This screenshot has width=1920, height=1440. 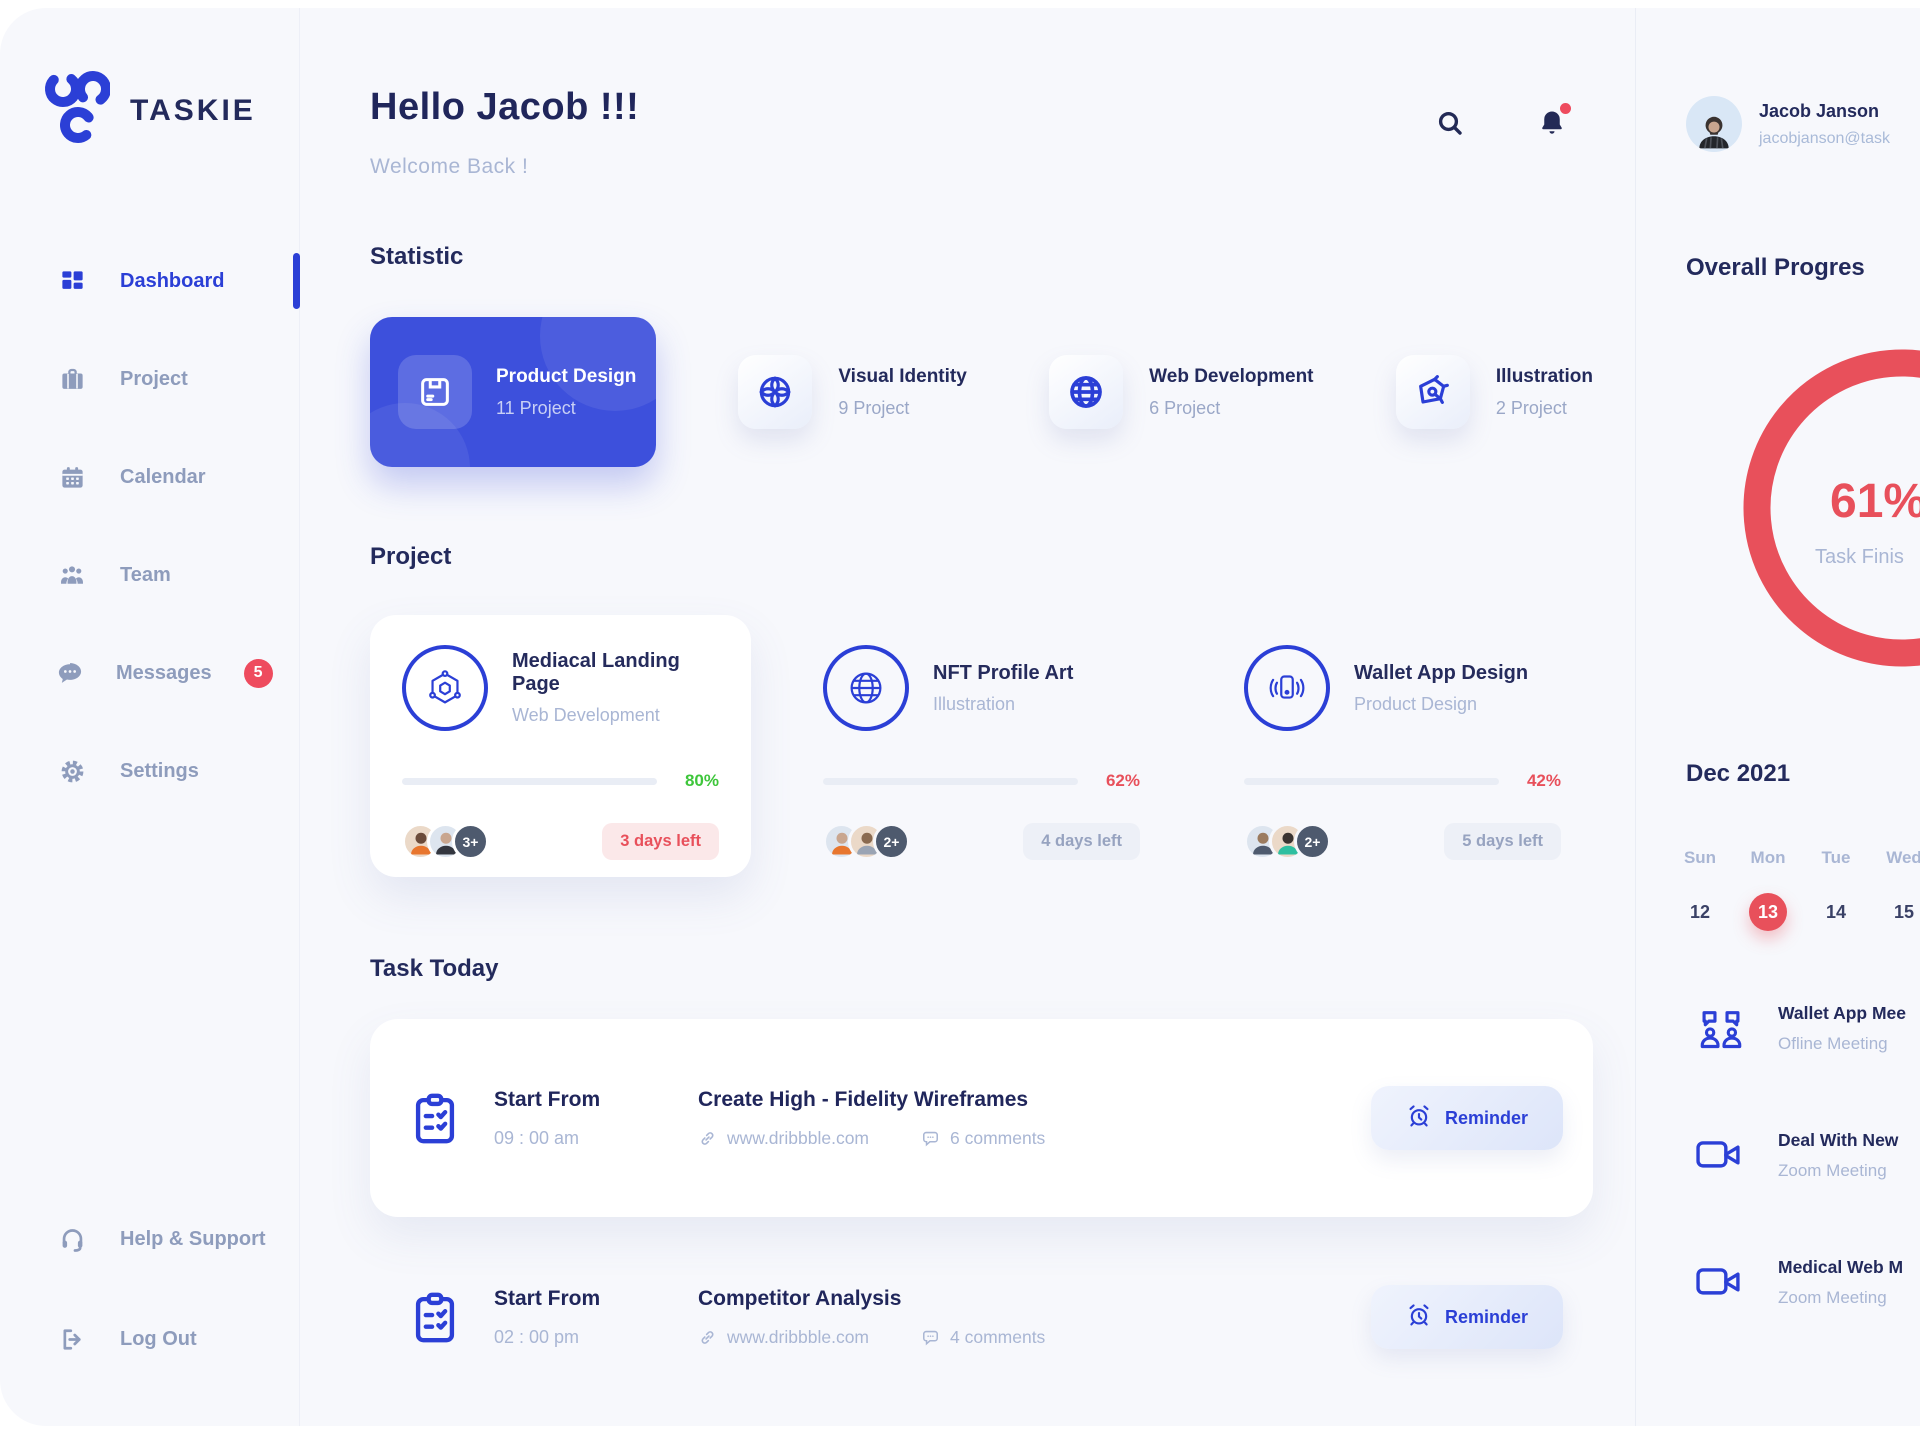 What do you see at coordinates (72, 477) in the screenshot?
I see `calendar-icon` at bounding box center [72, 477].